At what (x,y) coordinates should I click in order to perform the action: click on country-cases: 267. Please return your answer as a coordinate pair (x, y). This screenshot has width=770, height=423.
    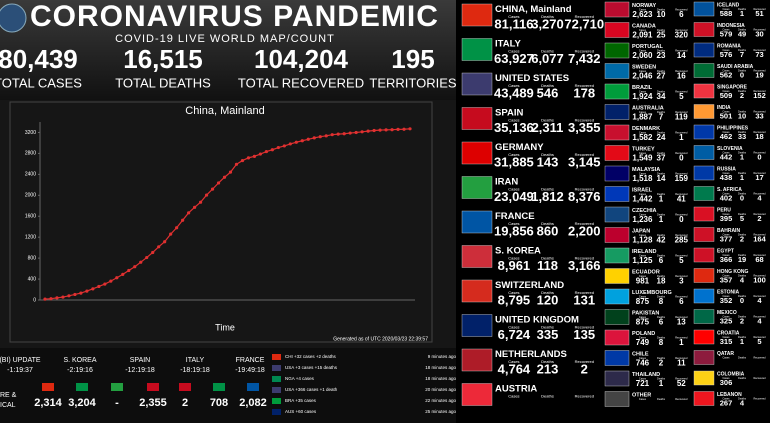
    Looking at the image, I should click on (726, 402).